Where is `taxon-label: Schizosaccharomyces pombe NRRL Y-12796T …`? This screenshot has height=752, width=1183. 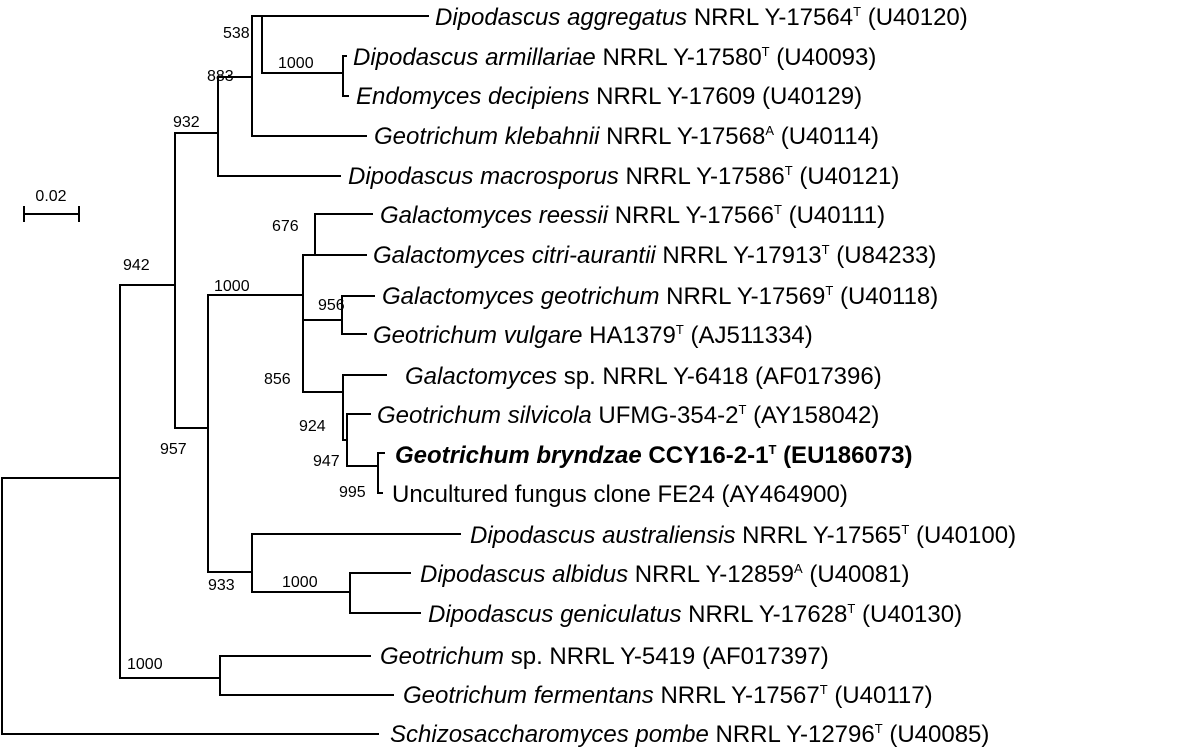
taxon-label: Schizosaccharomyces pombe NRRL Y-12796T … is located at coordinates (689, 734).